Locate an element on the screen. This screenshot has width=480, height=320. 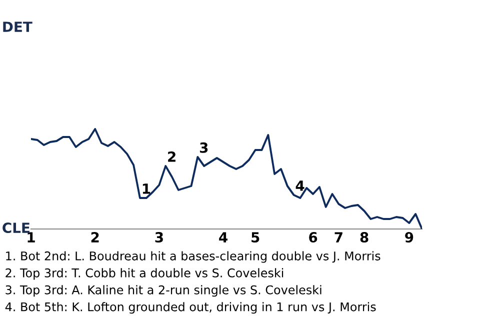
x-tick-label: 5 is located at coordinates (256, 237).